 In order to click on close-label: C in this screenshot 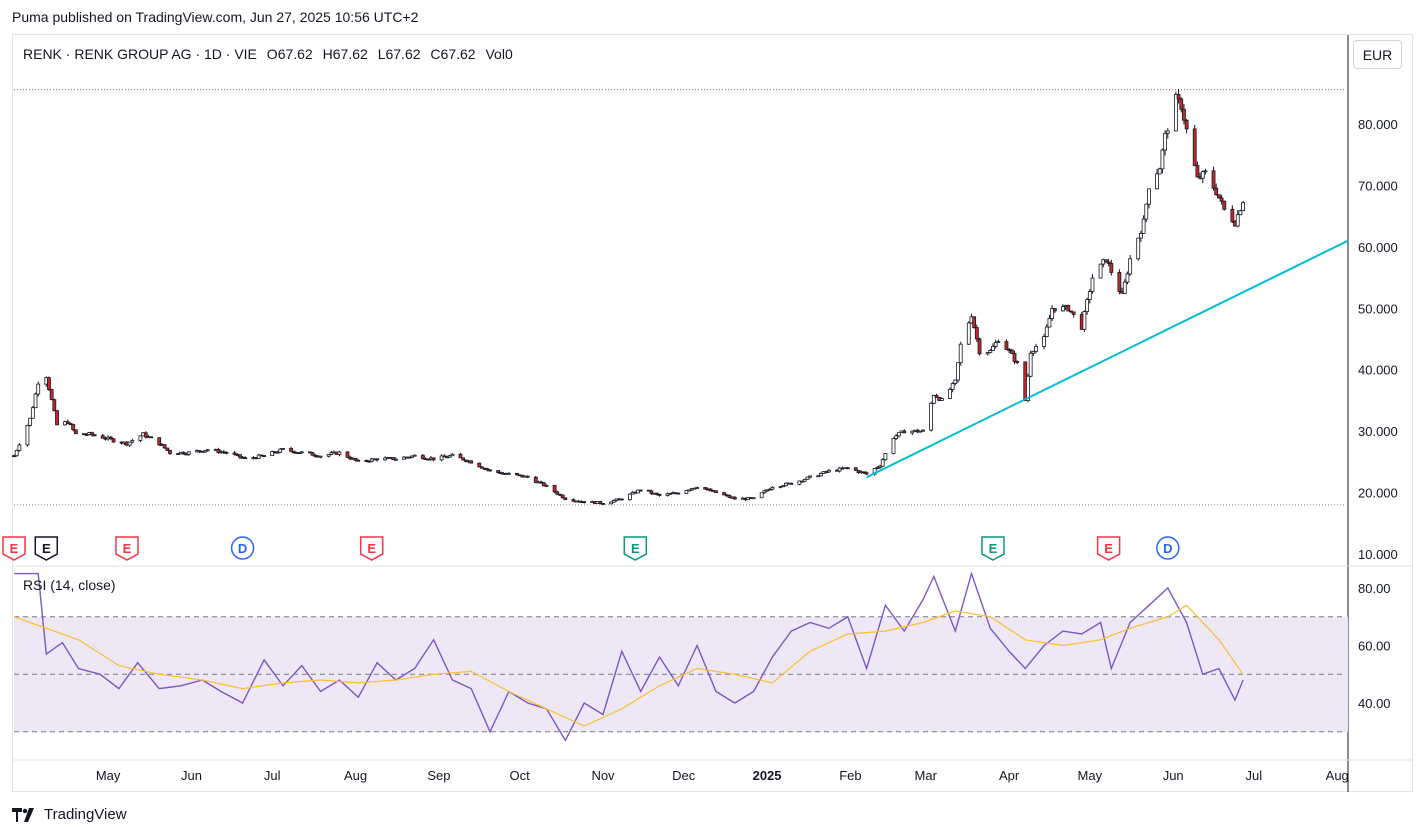, I will do `click(435, 54)`.